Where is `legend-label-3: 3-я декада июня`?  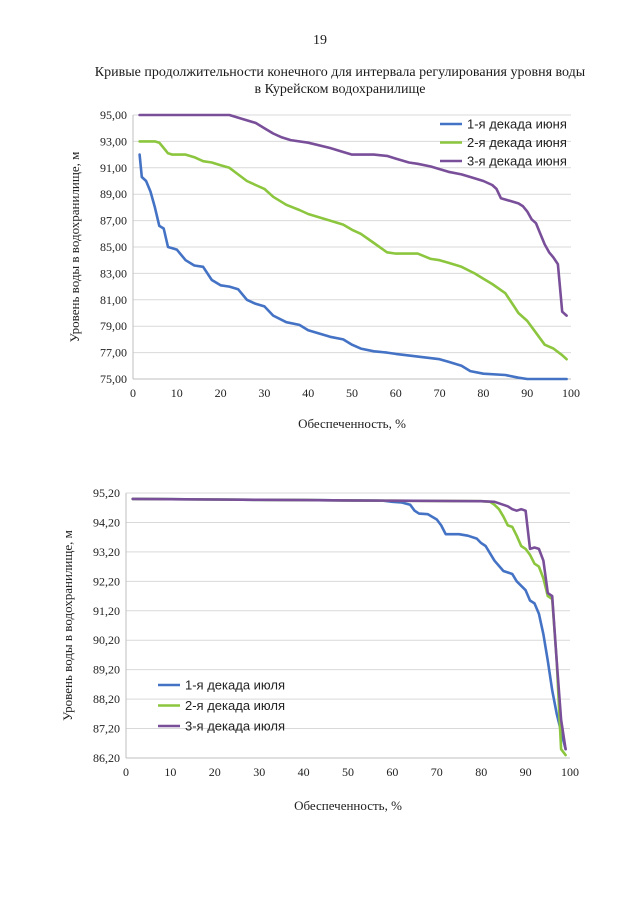
legend-label-3: 3-я декада июня is located at coordinates (517, 161).